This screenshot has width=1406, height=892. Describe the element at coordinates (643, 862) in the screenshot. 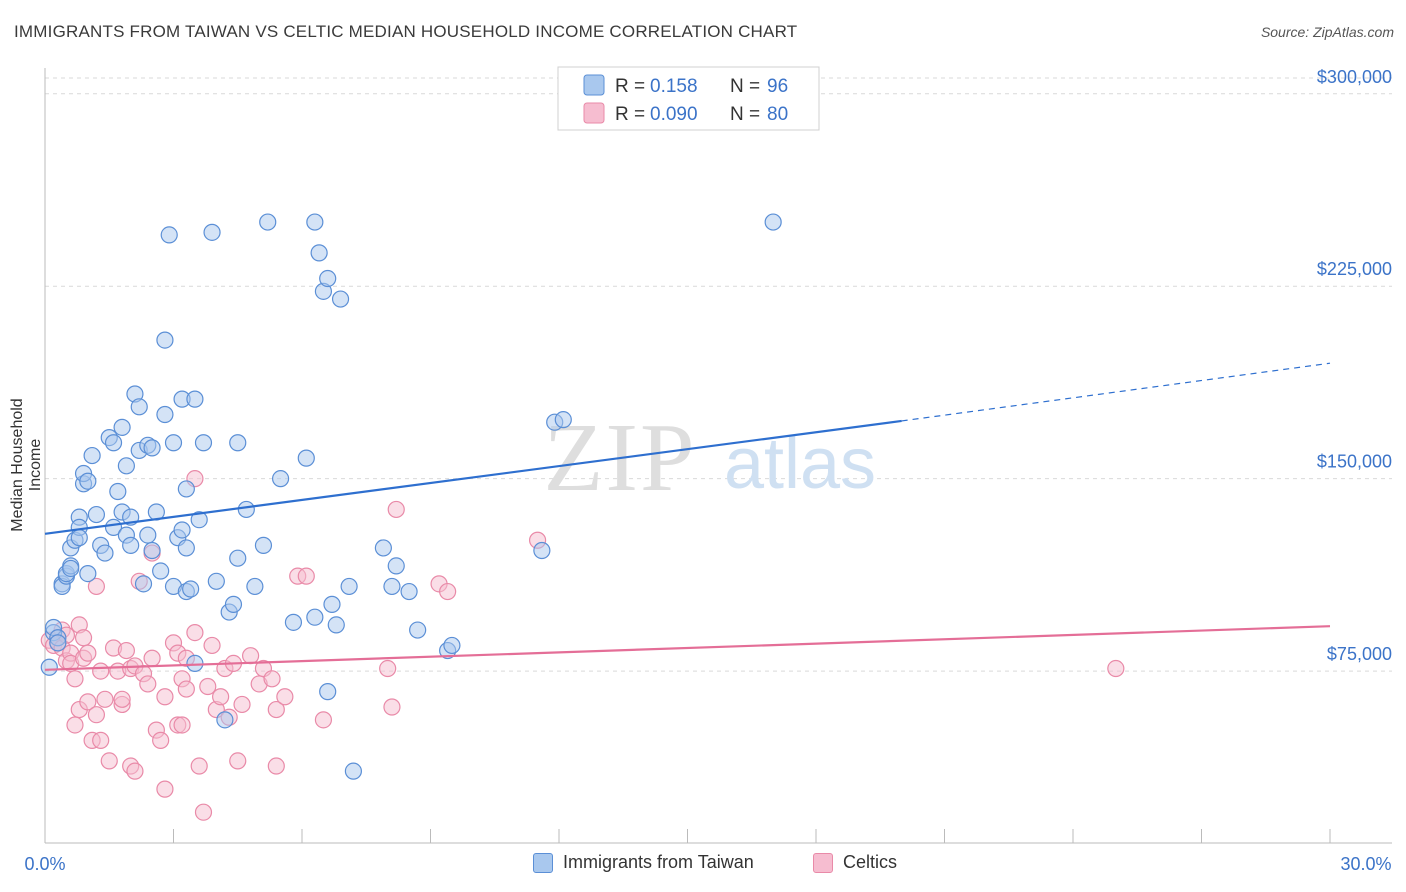

I see `legend-item-taiwan: Immigrants from Taiwan` at that location.